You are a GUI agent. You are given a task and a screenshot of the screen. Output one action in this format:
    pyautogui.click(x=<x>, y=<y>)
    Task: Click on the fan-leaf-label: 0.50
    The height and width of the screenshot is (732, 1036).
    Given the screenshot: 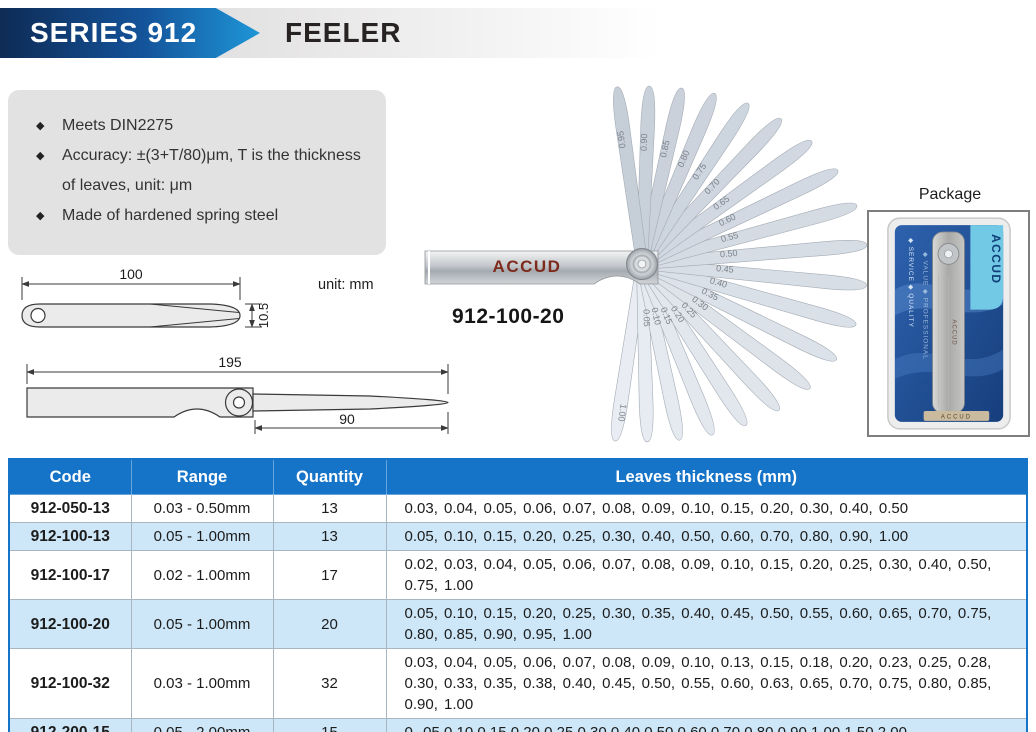 What is the action you would take?
    pyautogui.click(x=729, y=253)
    